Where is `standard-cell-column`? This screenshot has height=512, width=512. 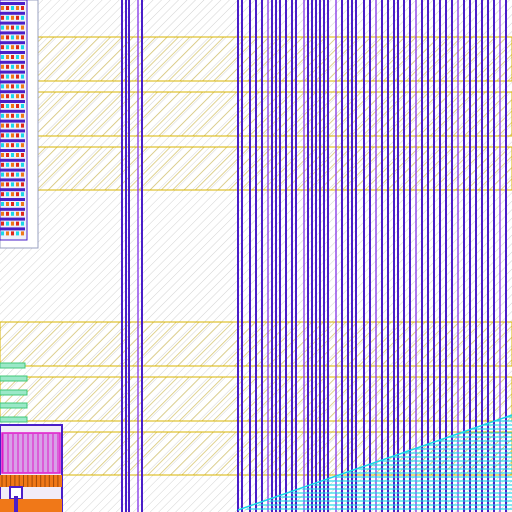
standard-cell-column is located at coordinates (19, 124).